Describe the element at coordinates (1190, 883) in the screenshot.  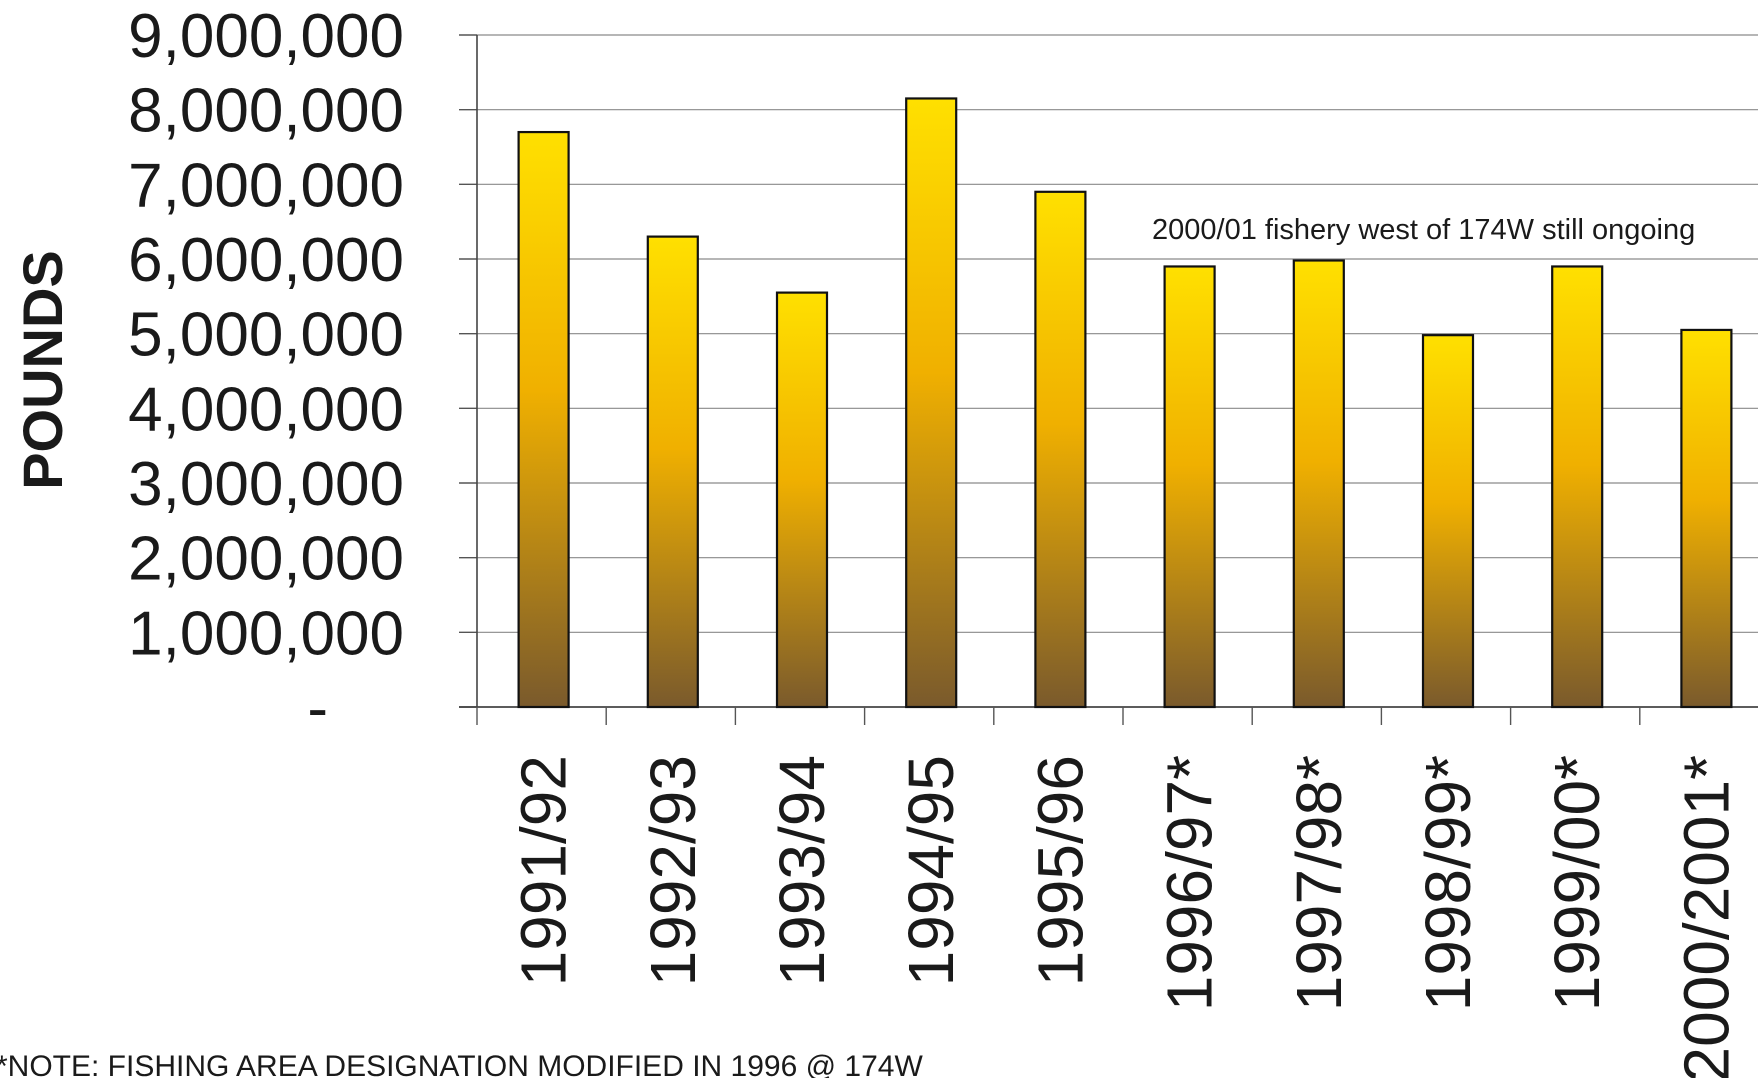
I see `x-tick-label: 1996/97*` at that location.